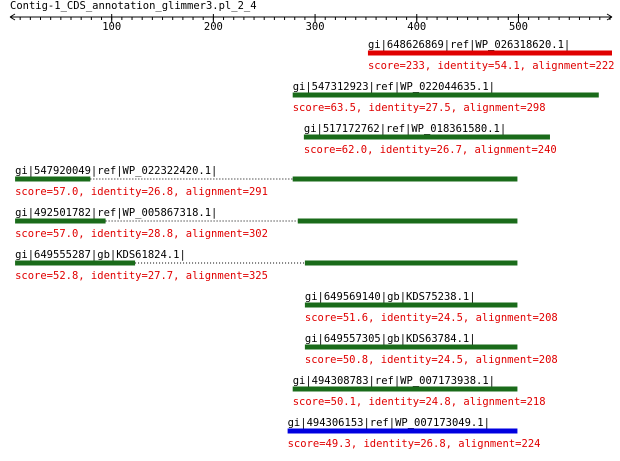 The height and width of the screenshot is (461, 620). Describe the element at coordinates (311, 17) in the screenshot. I see `ruler-arrows` at that location.